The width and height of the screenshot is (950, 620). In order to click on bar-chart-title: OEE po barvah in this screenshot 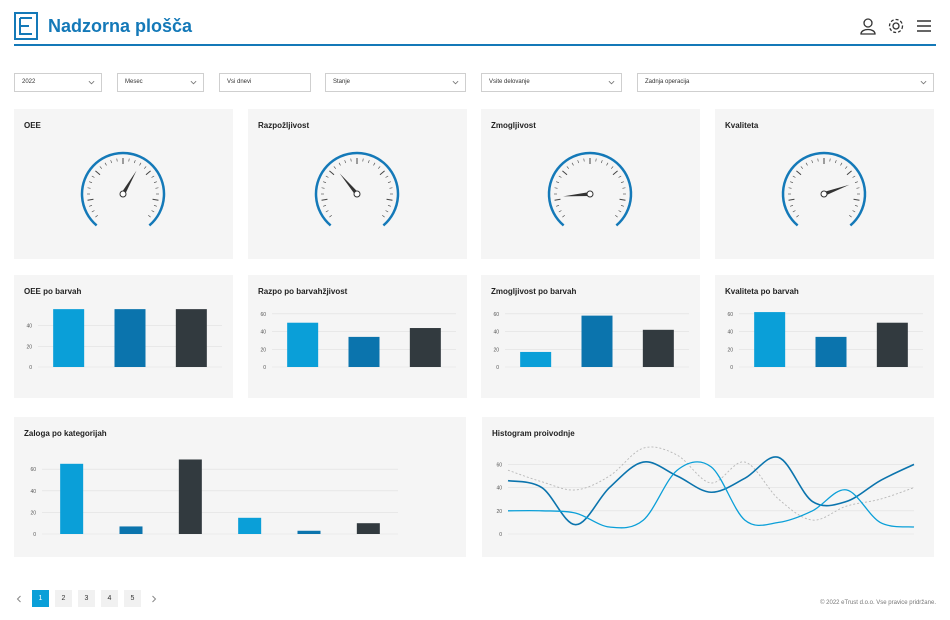, I will do `click(53, 291)`.